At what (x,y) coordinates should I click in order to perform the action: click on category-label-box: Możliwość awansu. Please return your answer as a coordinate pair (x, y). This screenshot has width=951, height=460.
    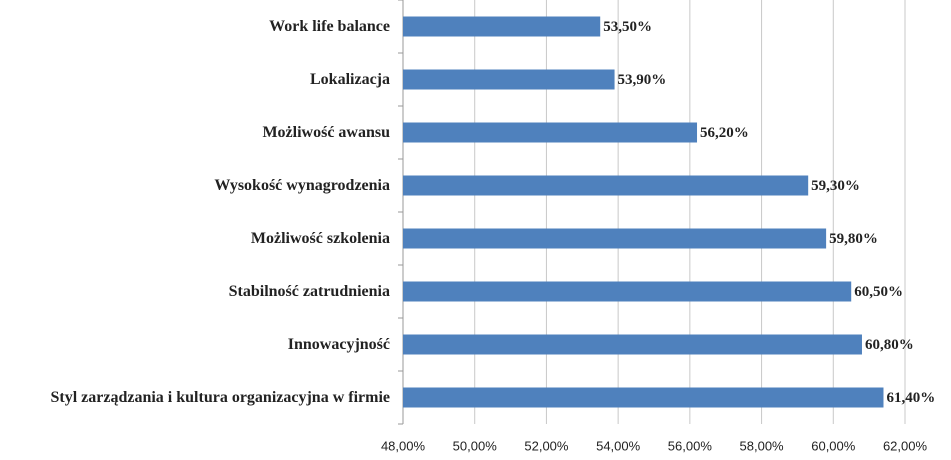
    Looking at the image, I should click on (326, 133).